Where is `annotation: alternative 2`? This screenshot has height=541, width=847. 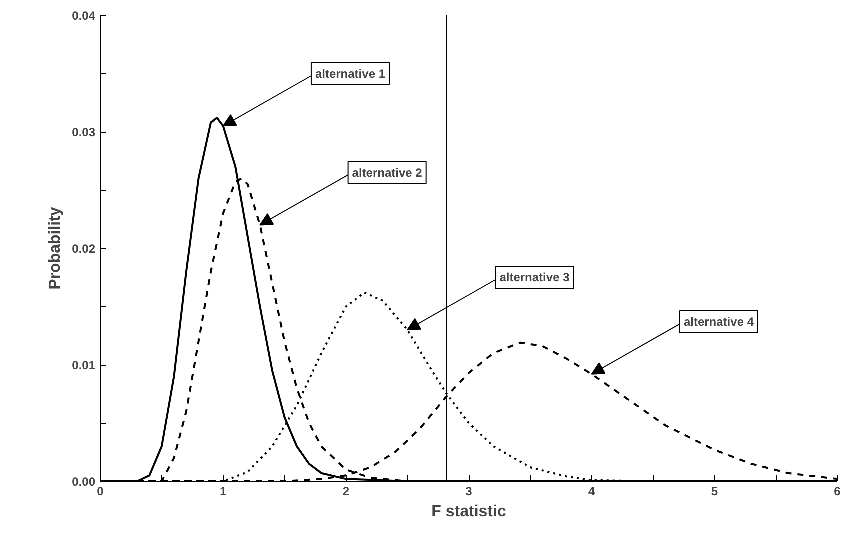
annotation: alternative 2 is located at coordinates (387, 173).